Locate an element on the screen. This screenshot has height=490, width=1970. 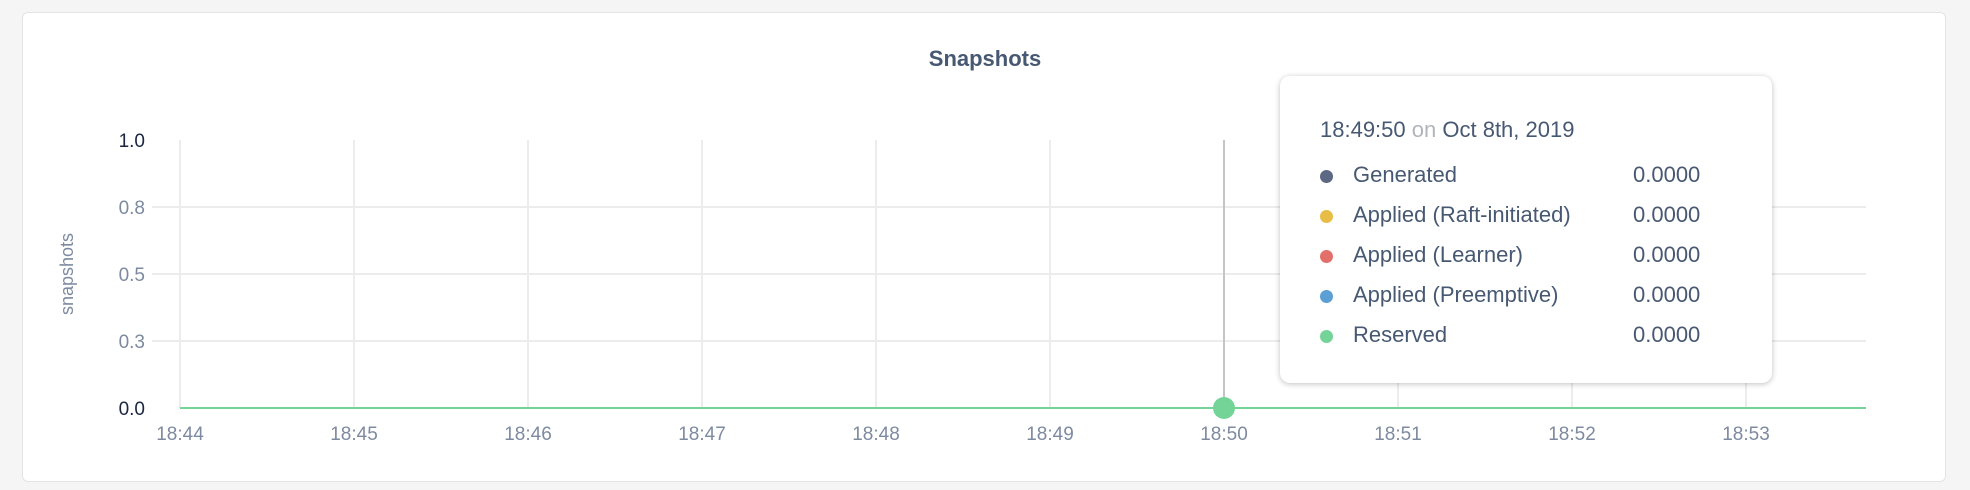
tooltip-row: Applied (Preemptive) 0.0000 is located at coordinates (1540, 297).